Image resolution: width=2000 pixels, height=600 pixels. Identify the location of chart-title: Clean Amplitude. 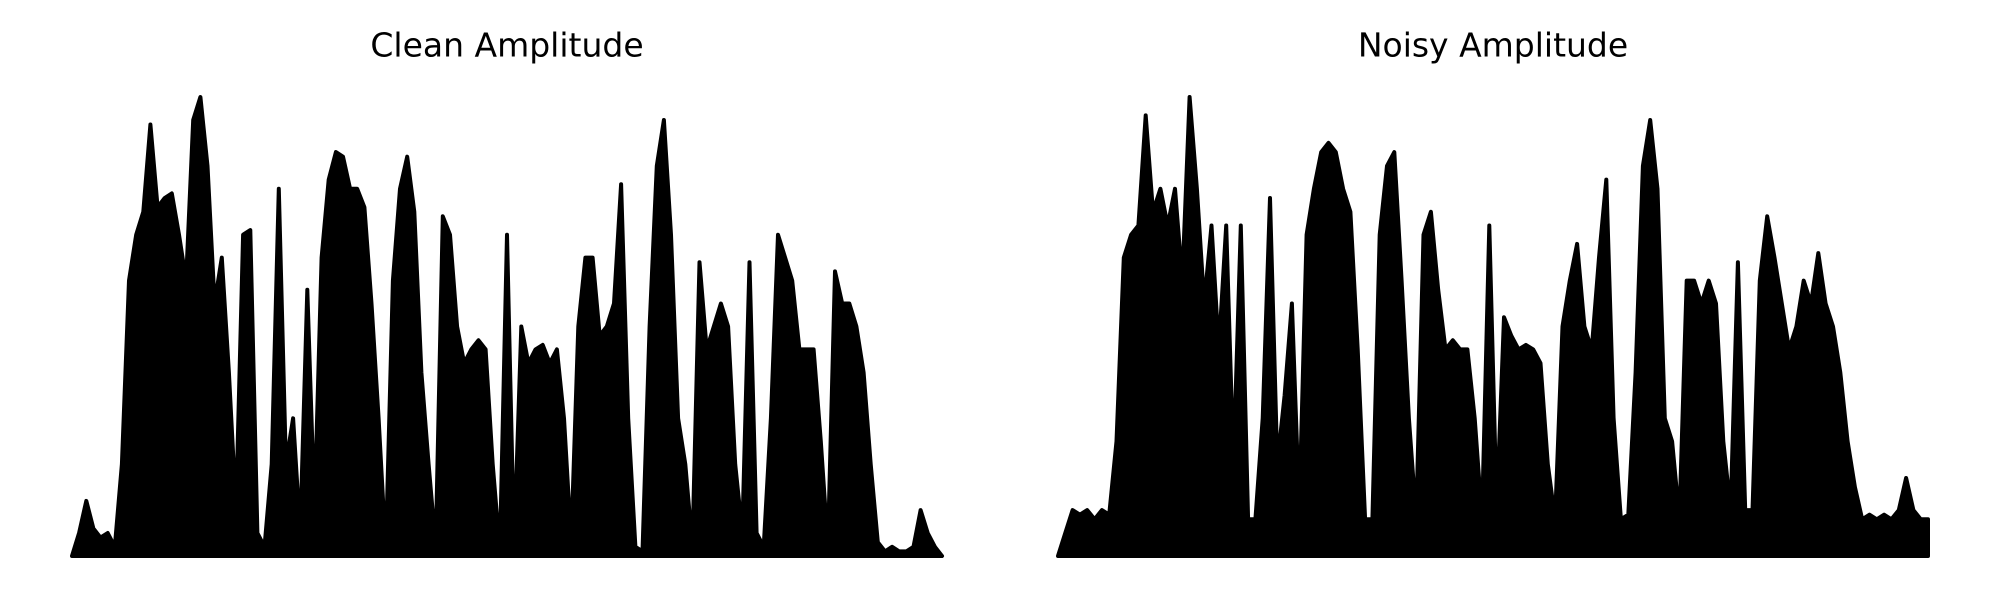
(506, 45).